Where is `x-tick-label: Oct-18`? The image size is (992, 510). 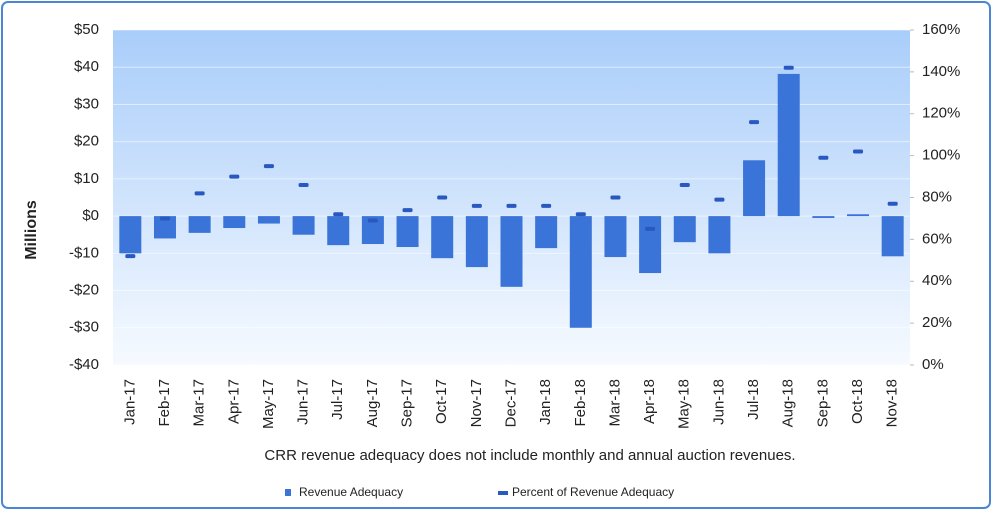 x-tick-label: Oct-18 is located at coordinates (857, 401).